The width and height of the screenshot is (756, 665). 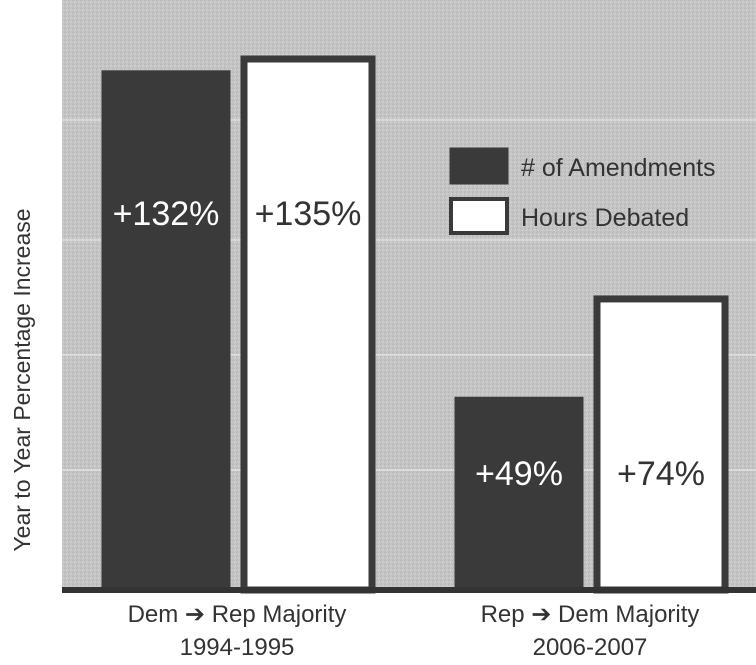 I want to click on x-tick-label-line1: Rep ➔ Dem Majority, so click(x=590, y=614).